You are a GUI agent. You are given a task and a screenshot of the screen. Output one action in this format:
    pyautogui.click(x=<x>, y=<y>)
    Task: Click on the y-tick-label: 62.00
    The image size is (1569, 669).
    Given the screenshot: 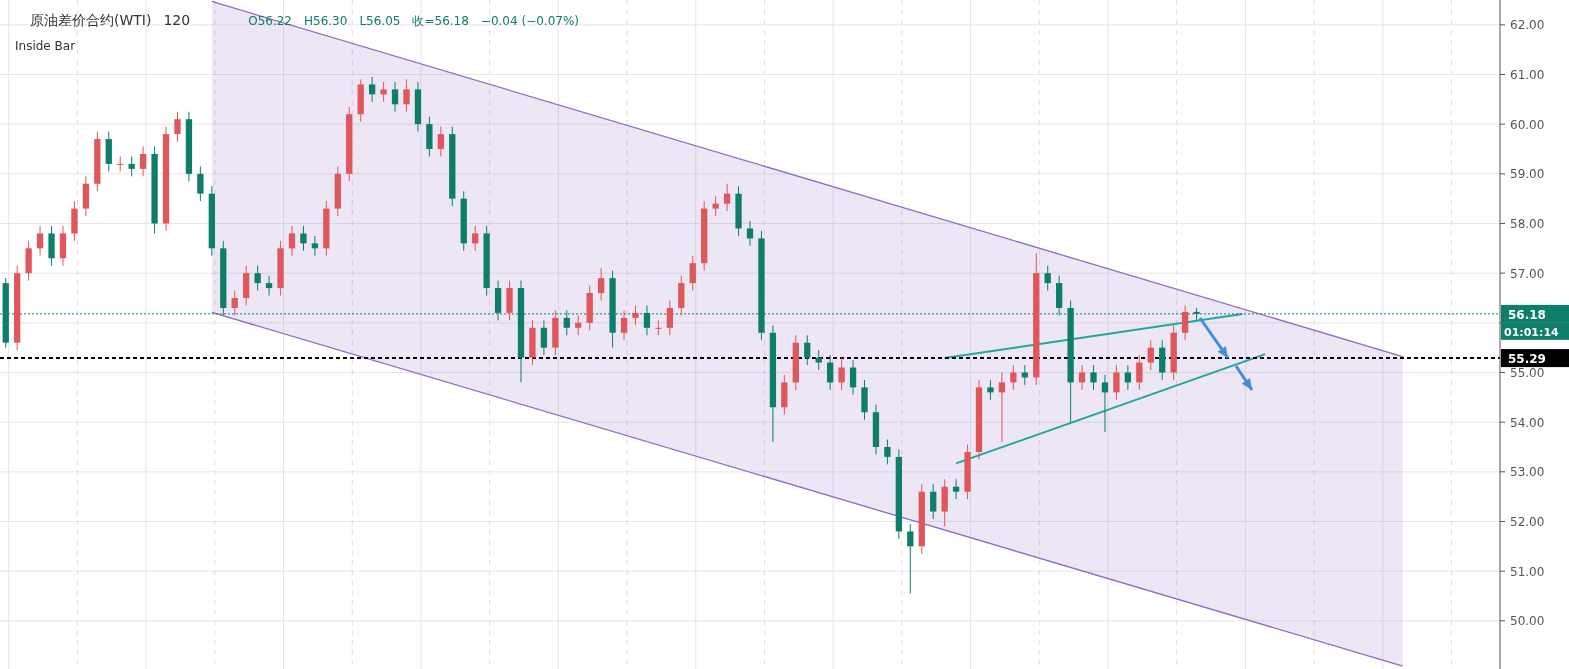 What is the action you would take?
    pyautogui.click(x=1527, y=25)
    